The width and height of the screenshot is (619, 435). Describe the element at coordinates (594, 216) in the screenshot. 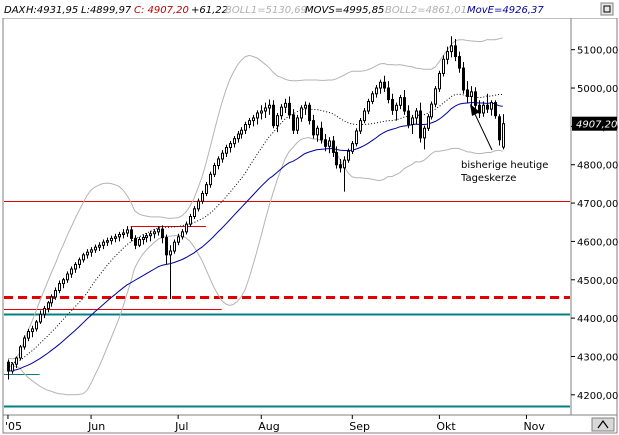

I see `y-axis-panel` at that location.